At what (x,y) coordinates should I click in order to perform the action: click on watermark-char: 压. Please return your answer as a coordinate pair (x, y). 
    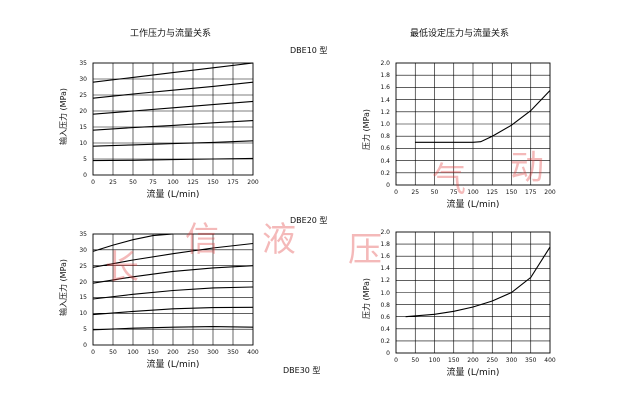
    Looking at the image, I should click on (365, 250).